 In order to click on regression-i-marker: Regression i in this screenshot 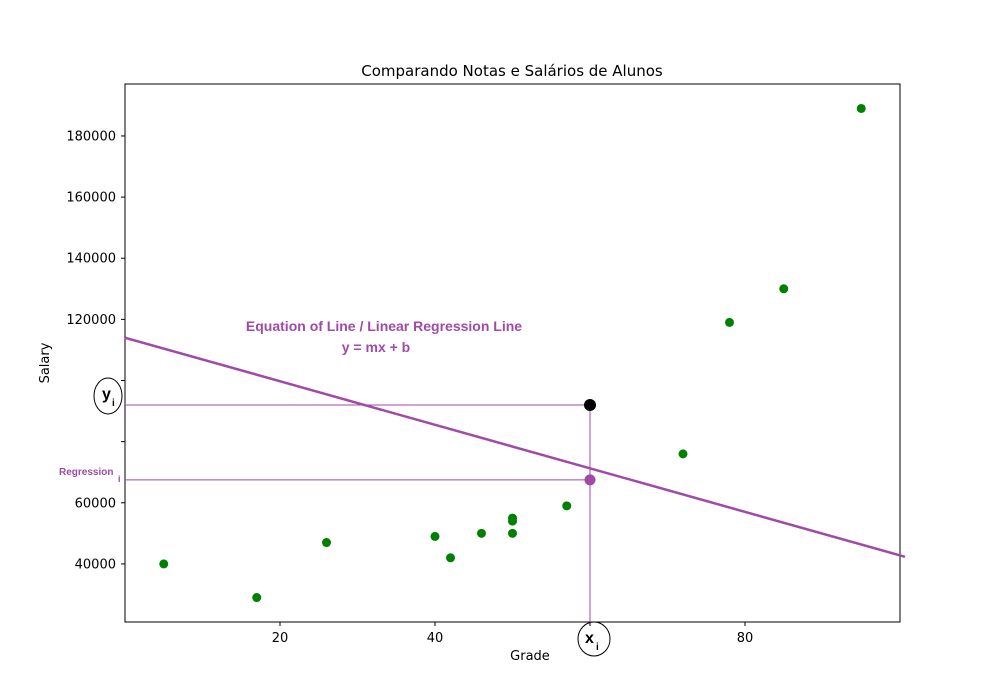, I will do `click(90, 475)`.